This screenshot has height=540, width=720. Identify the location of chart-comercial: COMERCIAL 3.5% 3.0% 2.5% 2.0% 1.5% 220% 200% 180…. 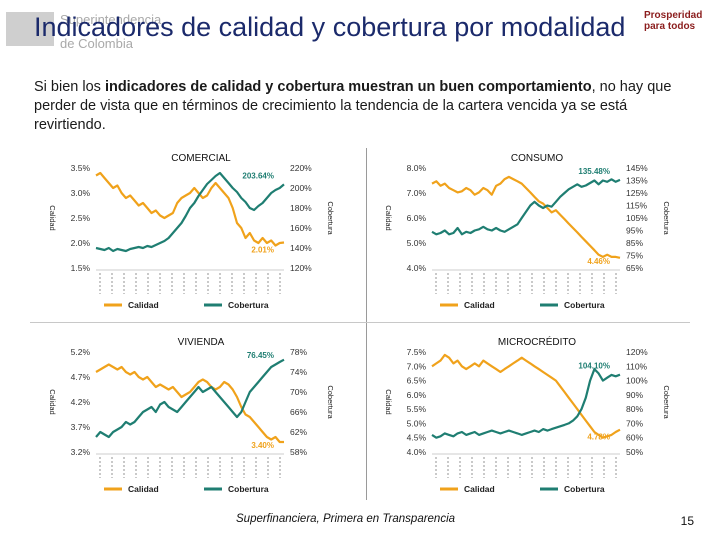
(201, 232).